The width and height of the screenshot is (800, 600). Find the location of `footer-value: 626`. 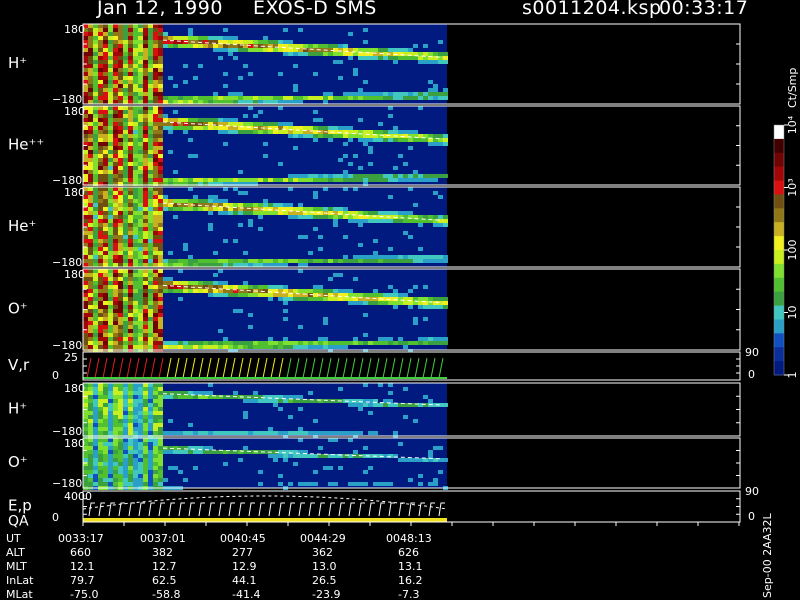

footer-value: 626 is located at coordinates (408, 552).